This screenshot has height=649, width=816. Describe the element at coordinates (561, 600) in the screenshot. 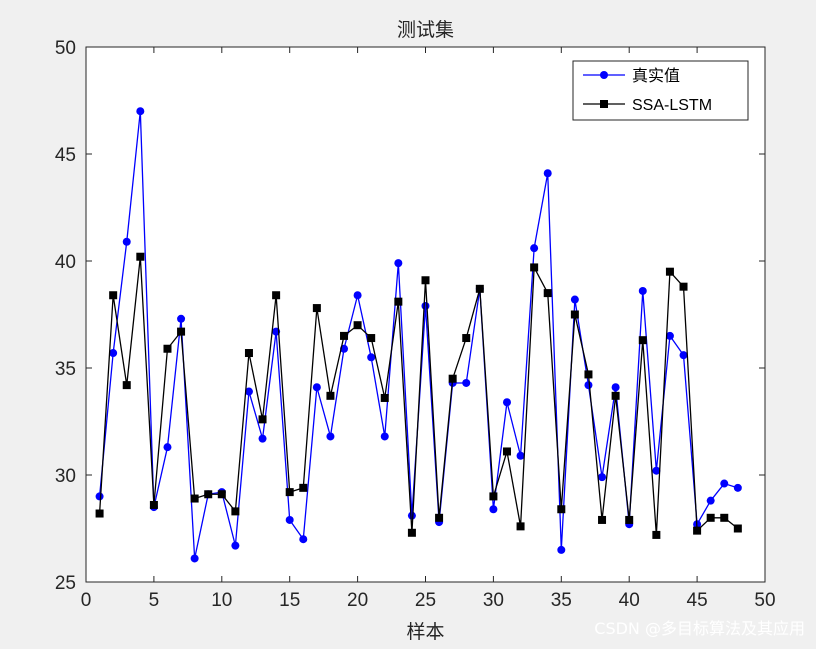

I see `x-tick-label: 35` at that location.